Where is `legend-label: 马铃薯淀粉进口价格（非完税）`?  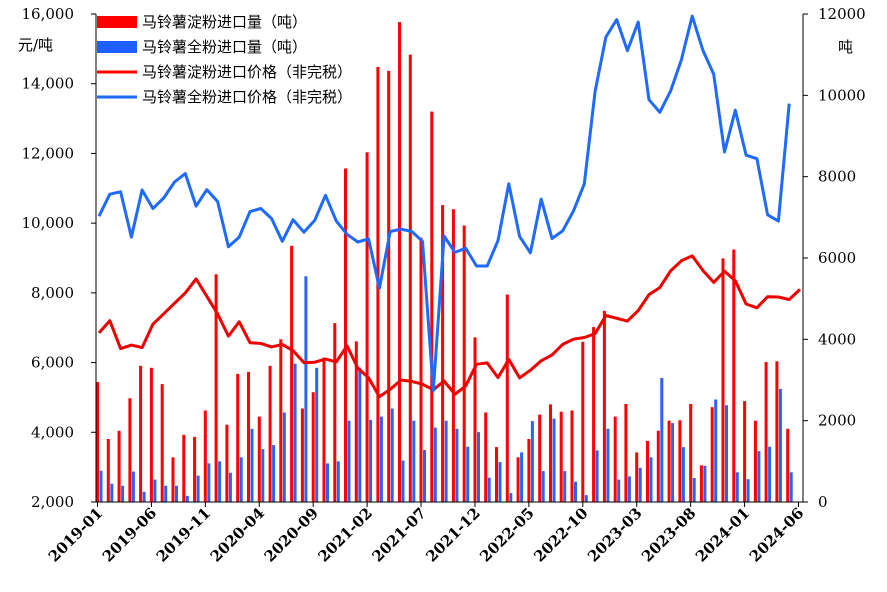 legend-label: 马铃薯淀粉进口价格（非完税） is located at coordinates (247, 72).